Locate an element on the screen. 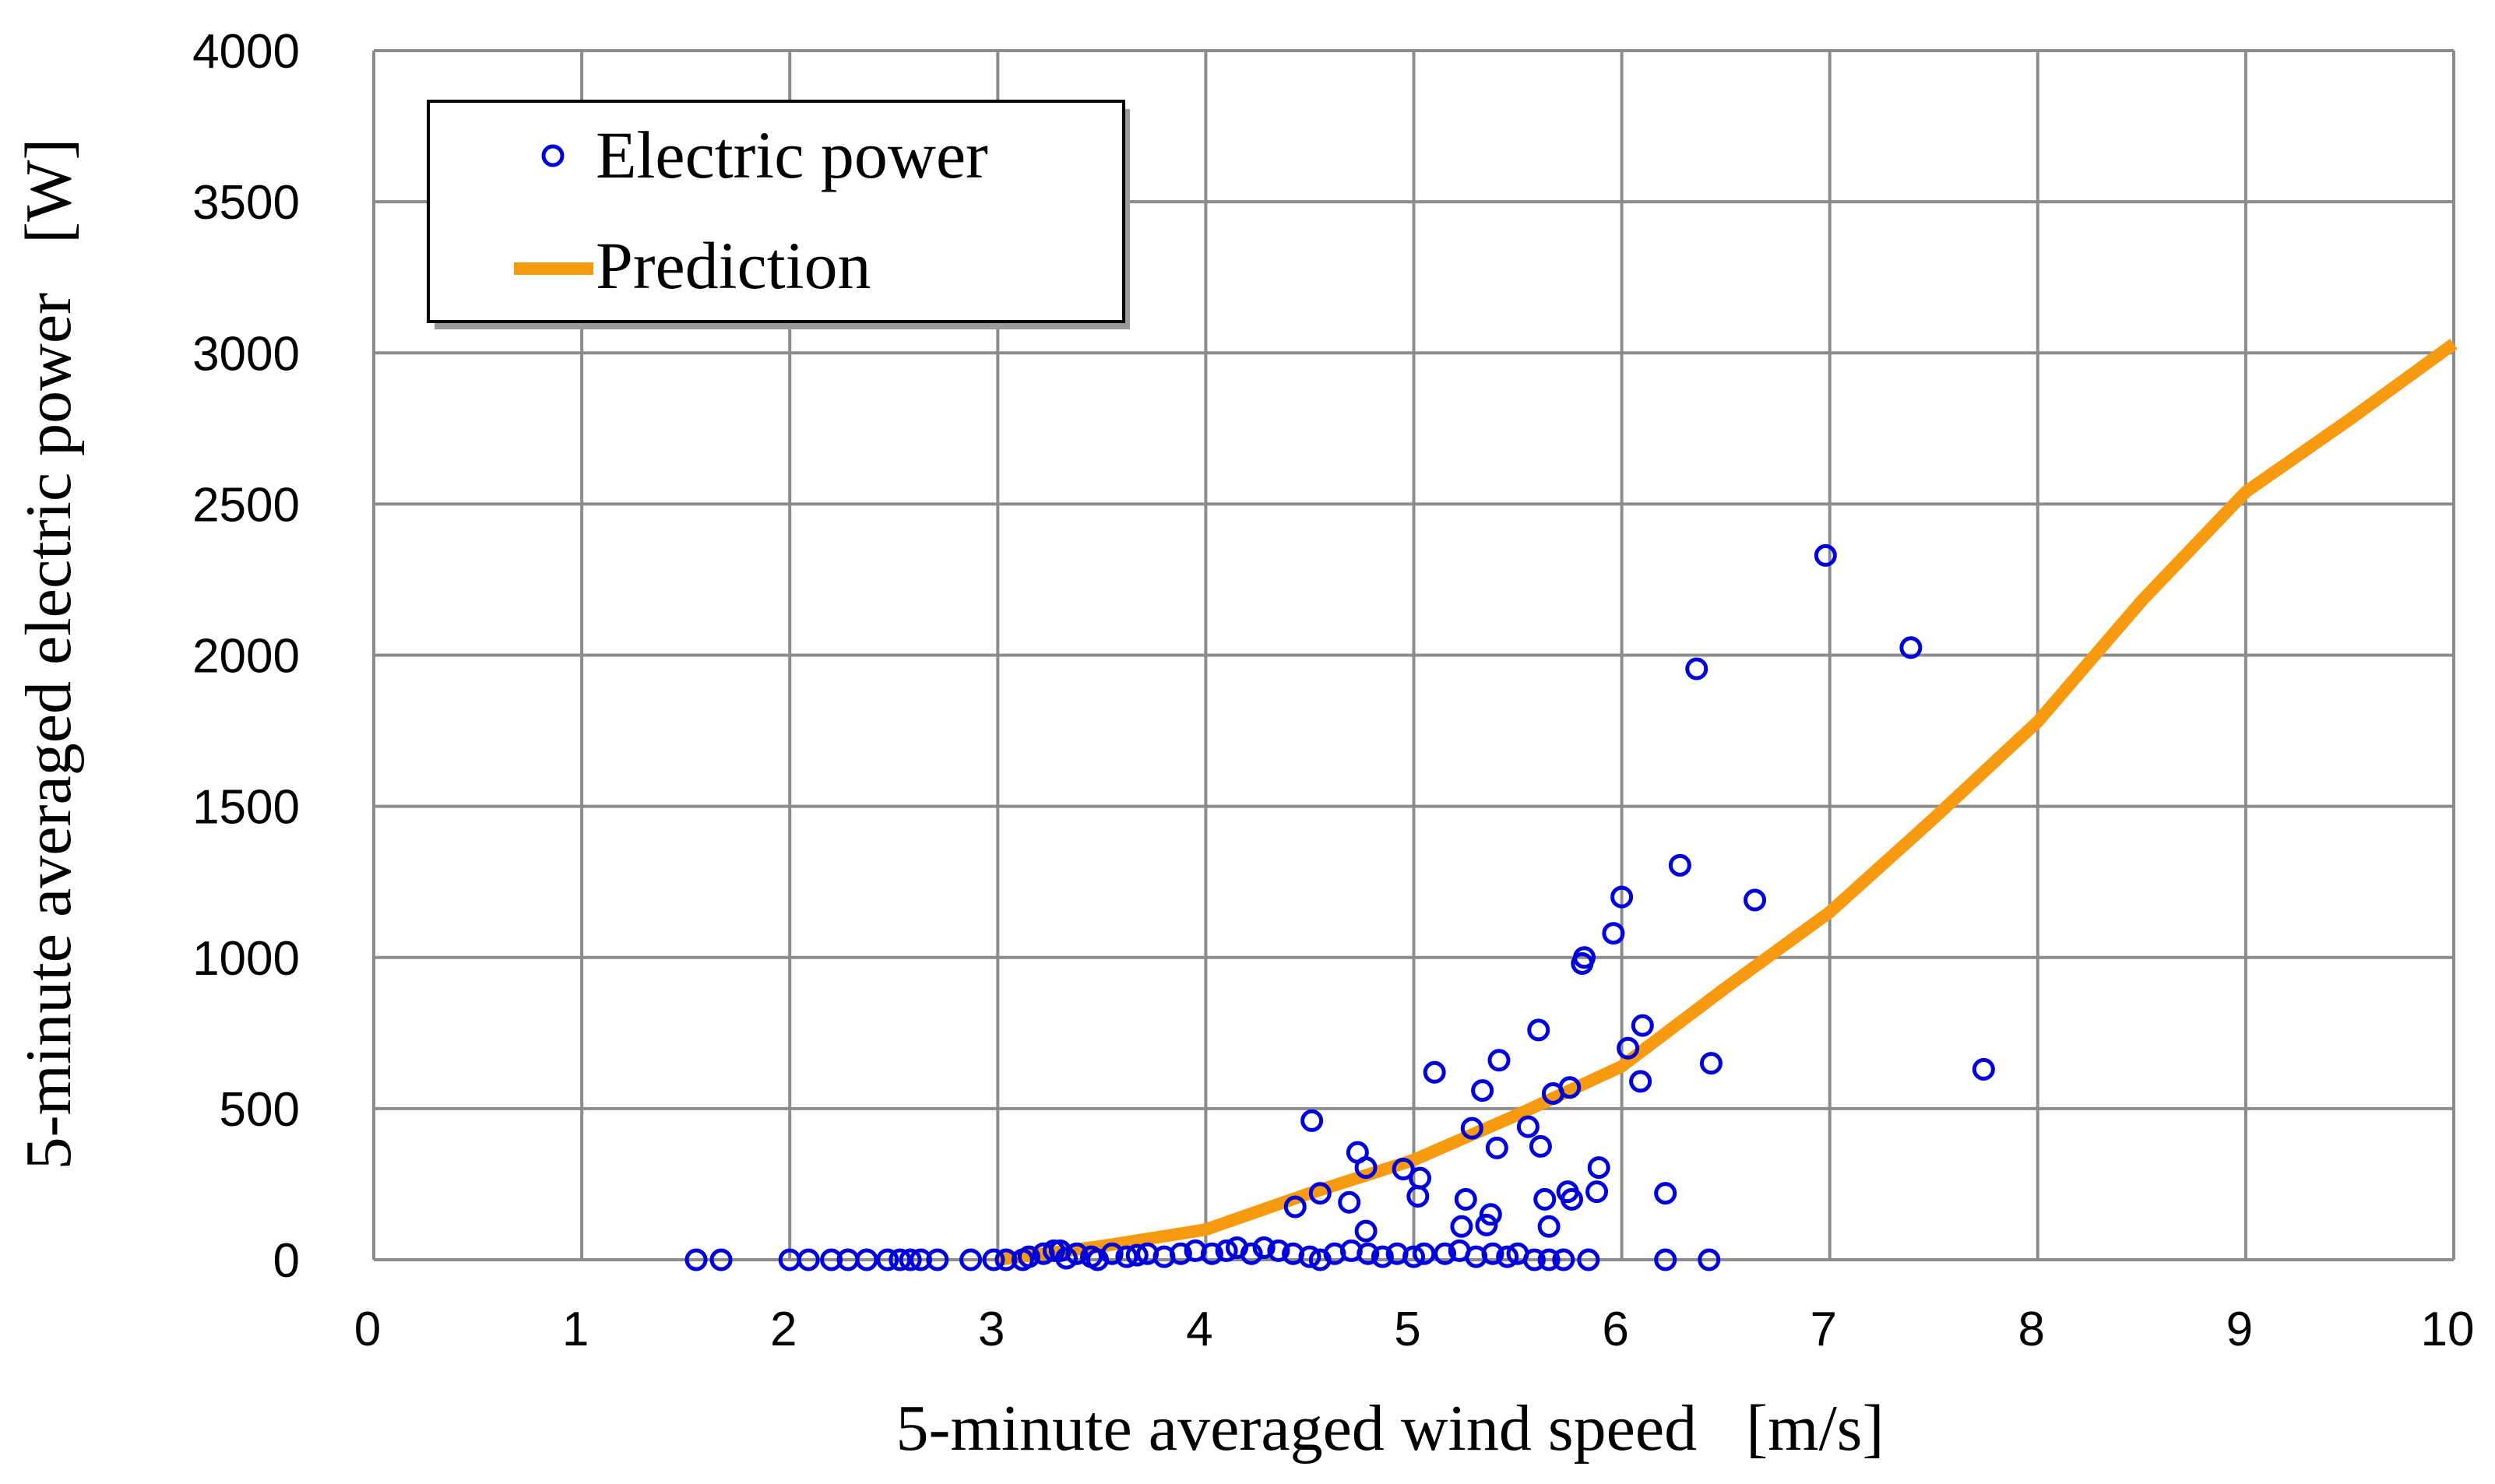 The width and height of the screenshot is (2495, 1484). y-tick-label: 2500 is located at coordinates (246, 505).